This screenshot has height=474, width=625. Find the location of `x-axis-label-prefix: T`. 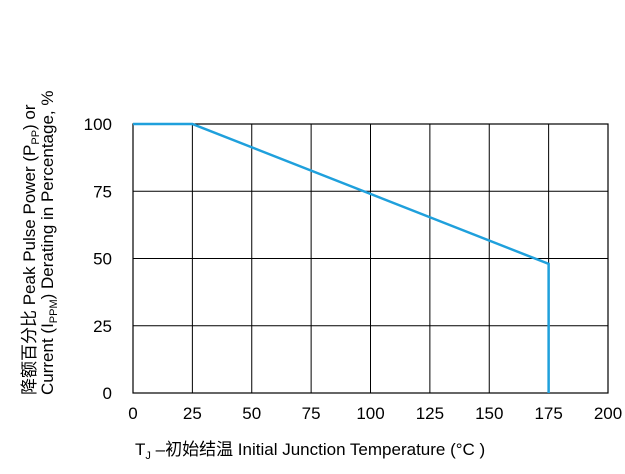

x-axis-label-prefix: T is located at coordinates (140, 449).